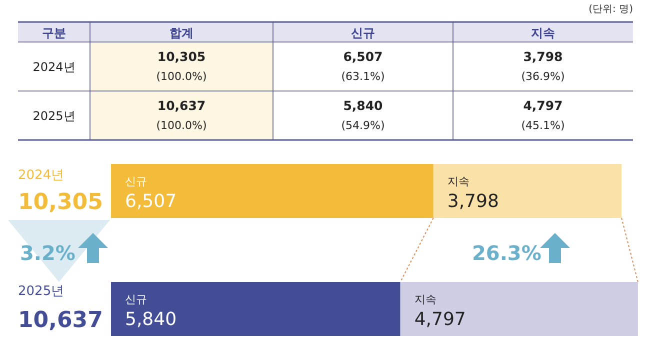  I want to click on text: 3,798, so click(543, 56).